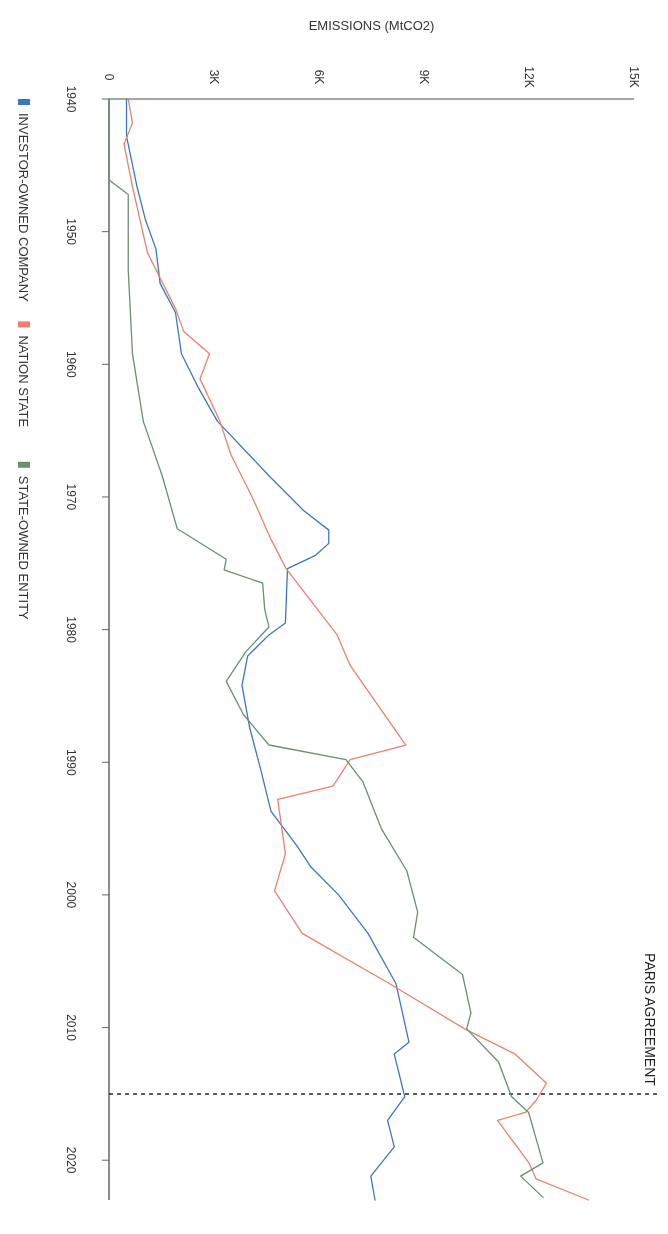 This screenshot has height=1234, width=668. What do you see at coordinates (70, 364) in the screenshot?
I see `y-tick-label: 1960` at bounding box center [70, 364].